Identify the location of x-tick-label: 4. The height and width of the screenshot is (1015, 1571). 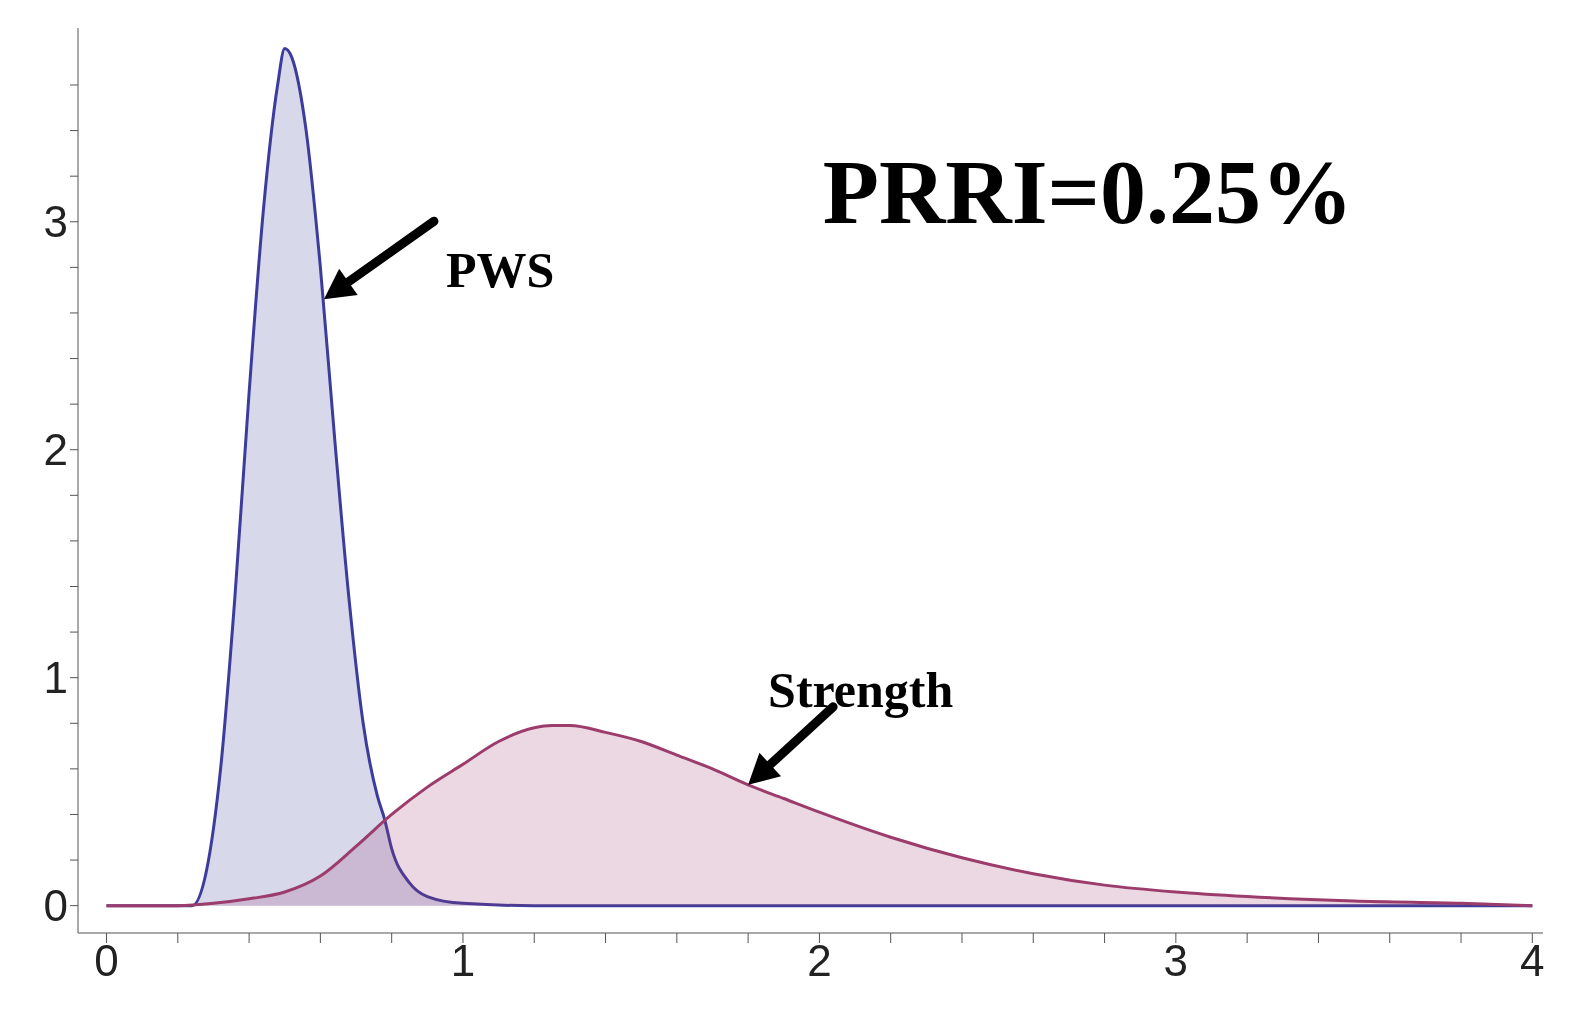
(1532, 961).